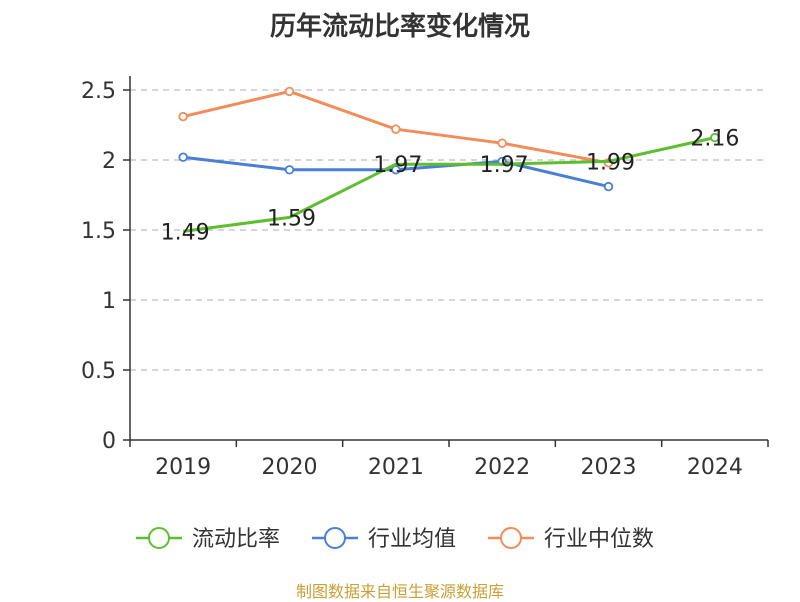 This screenshot has width=800, height=602. I want to click on data-source-note: 制图数据来自恒生聚源数据库, so click(399, 591).